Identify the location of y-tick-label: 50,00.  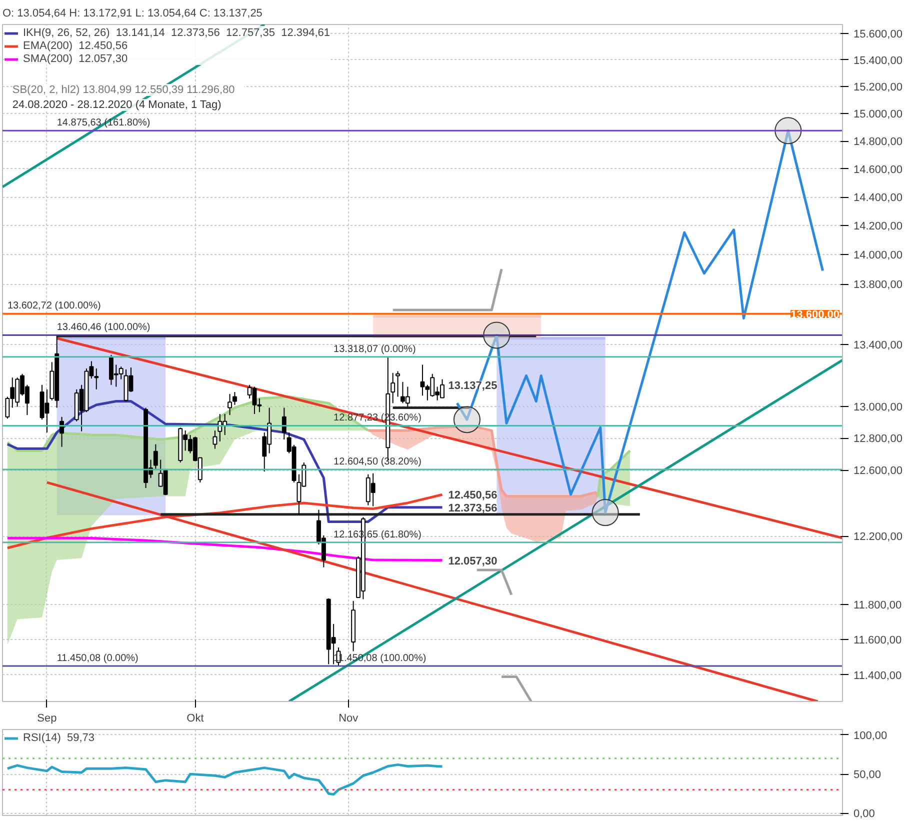
(868, 775).